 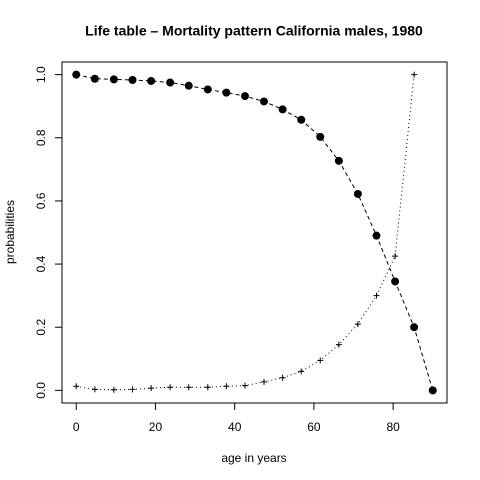 I want to click on y-tick-label: 0.8, so click(x=41, y=137).